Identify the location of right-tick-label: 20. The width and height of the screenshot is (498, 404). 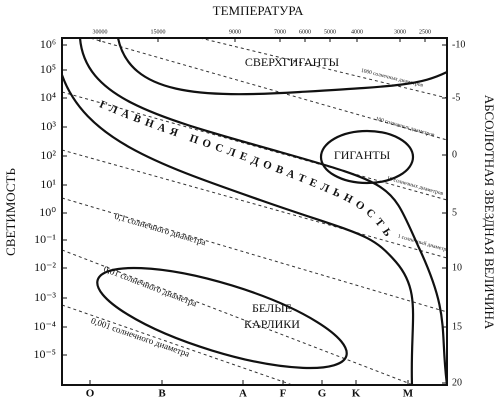
(457, 382).